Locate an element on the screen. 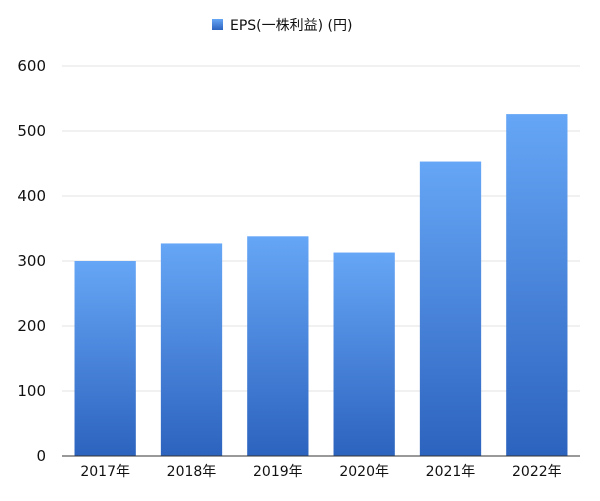 The image size is (600, 501). y-tick-label: 0 is located at coordinates (41, 456).